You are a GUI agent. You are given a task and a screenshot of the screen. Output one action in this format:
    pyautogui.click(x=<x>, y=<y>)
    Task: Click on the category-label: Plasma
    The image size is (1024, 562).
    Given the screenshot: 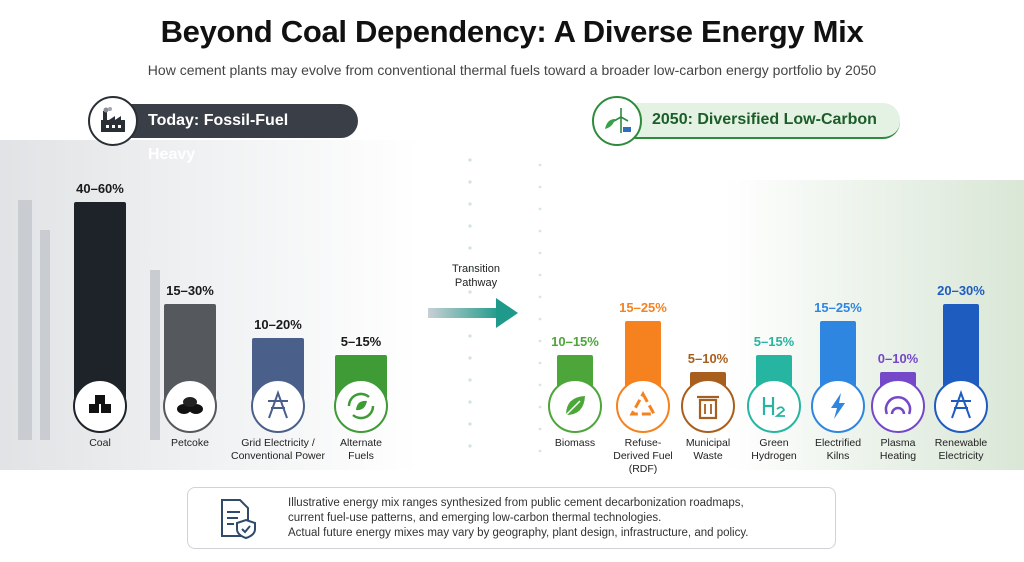 What is the action you would take?
    pyautogui.click(x=897, y=443)
    